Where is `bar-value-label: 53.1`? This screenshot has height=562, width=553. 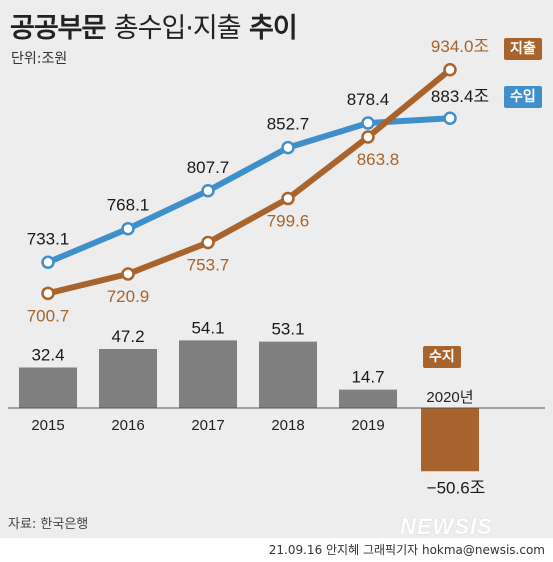
bar-value-label: 53.1 is located at coordinates (287, 329).